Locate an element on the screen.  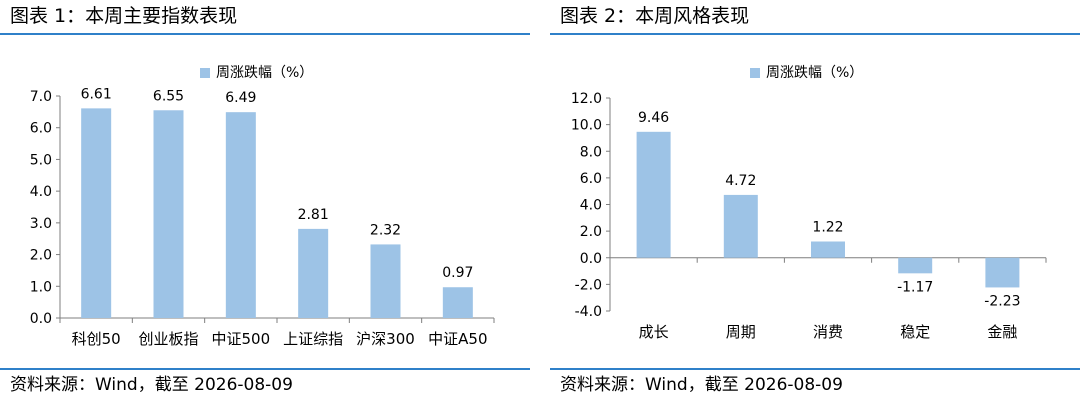
data-label: 9.46 is located at coordinates (653, 118).